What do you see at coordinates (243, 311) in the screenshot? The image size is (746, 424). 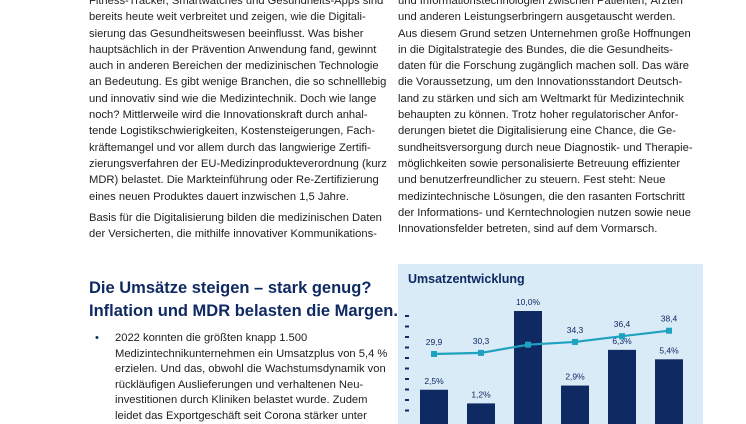 I see `section-subheading: Inflation und MDR belasten die Margen.` at bounding box center [243, 311].